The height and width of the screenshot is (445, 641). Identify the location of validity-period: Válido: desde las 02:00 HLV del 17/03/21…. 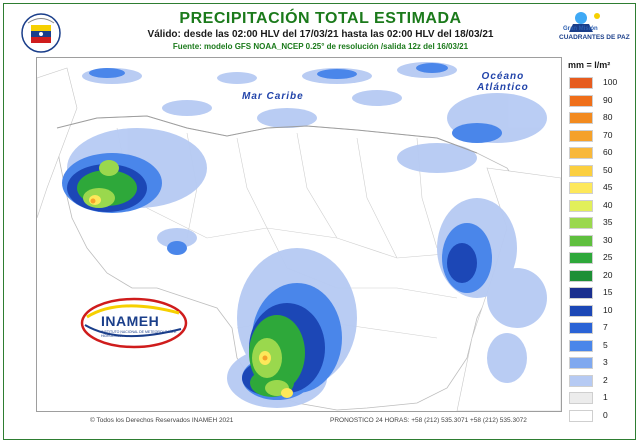
(320, 34).